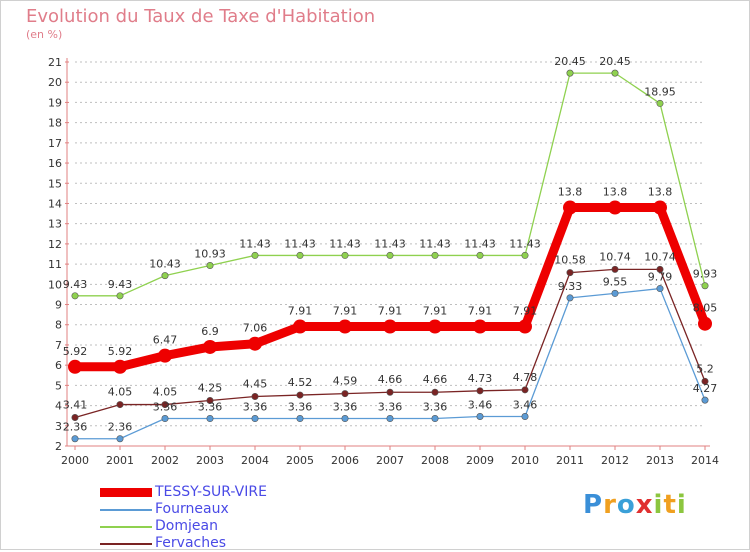  Describe the element at coordinates (58, 426) in the screenshot. I see `y-tick-label: 3` at that location.